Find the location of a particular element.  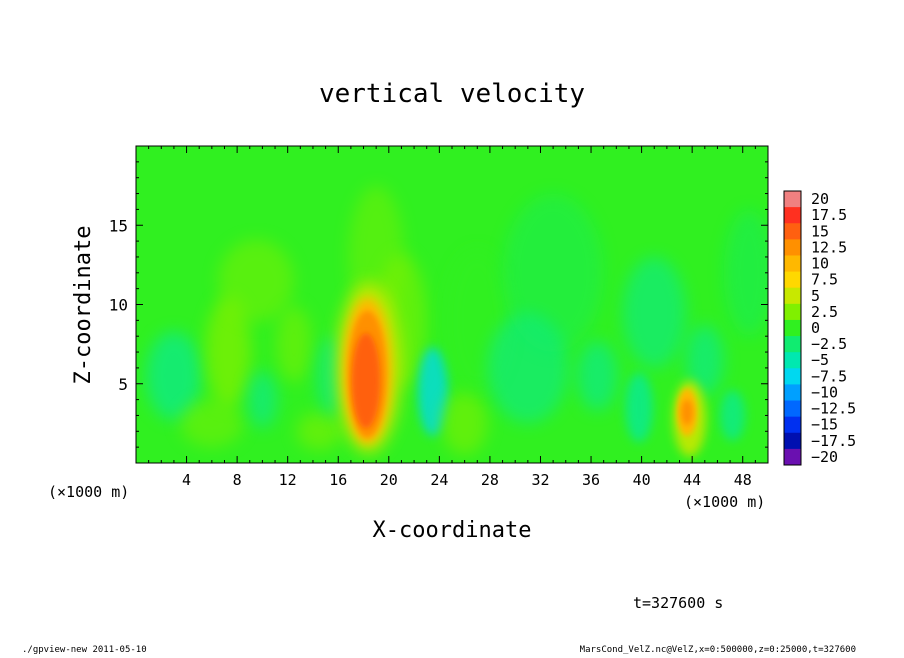

colorbar-label: −20 is located at coordinates (824, 457).